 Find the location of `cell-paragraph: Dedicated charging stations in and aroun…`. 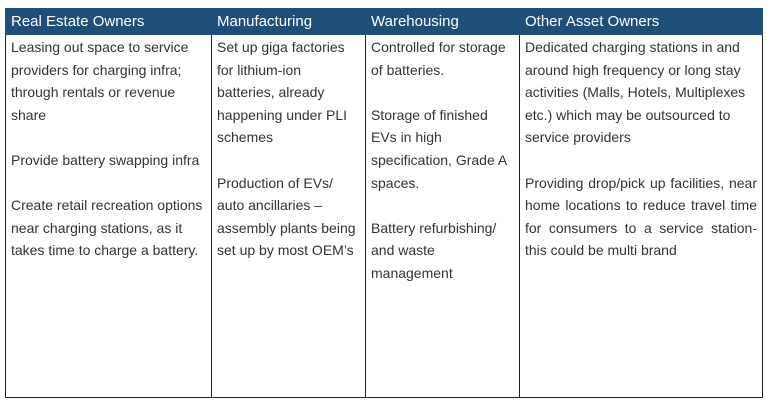

cell-paragraph: Dedicated charging stations in and aroun… is located at coordinates (635, 92).